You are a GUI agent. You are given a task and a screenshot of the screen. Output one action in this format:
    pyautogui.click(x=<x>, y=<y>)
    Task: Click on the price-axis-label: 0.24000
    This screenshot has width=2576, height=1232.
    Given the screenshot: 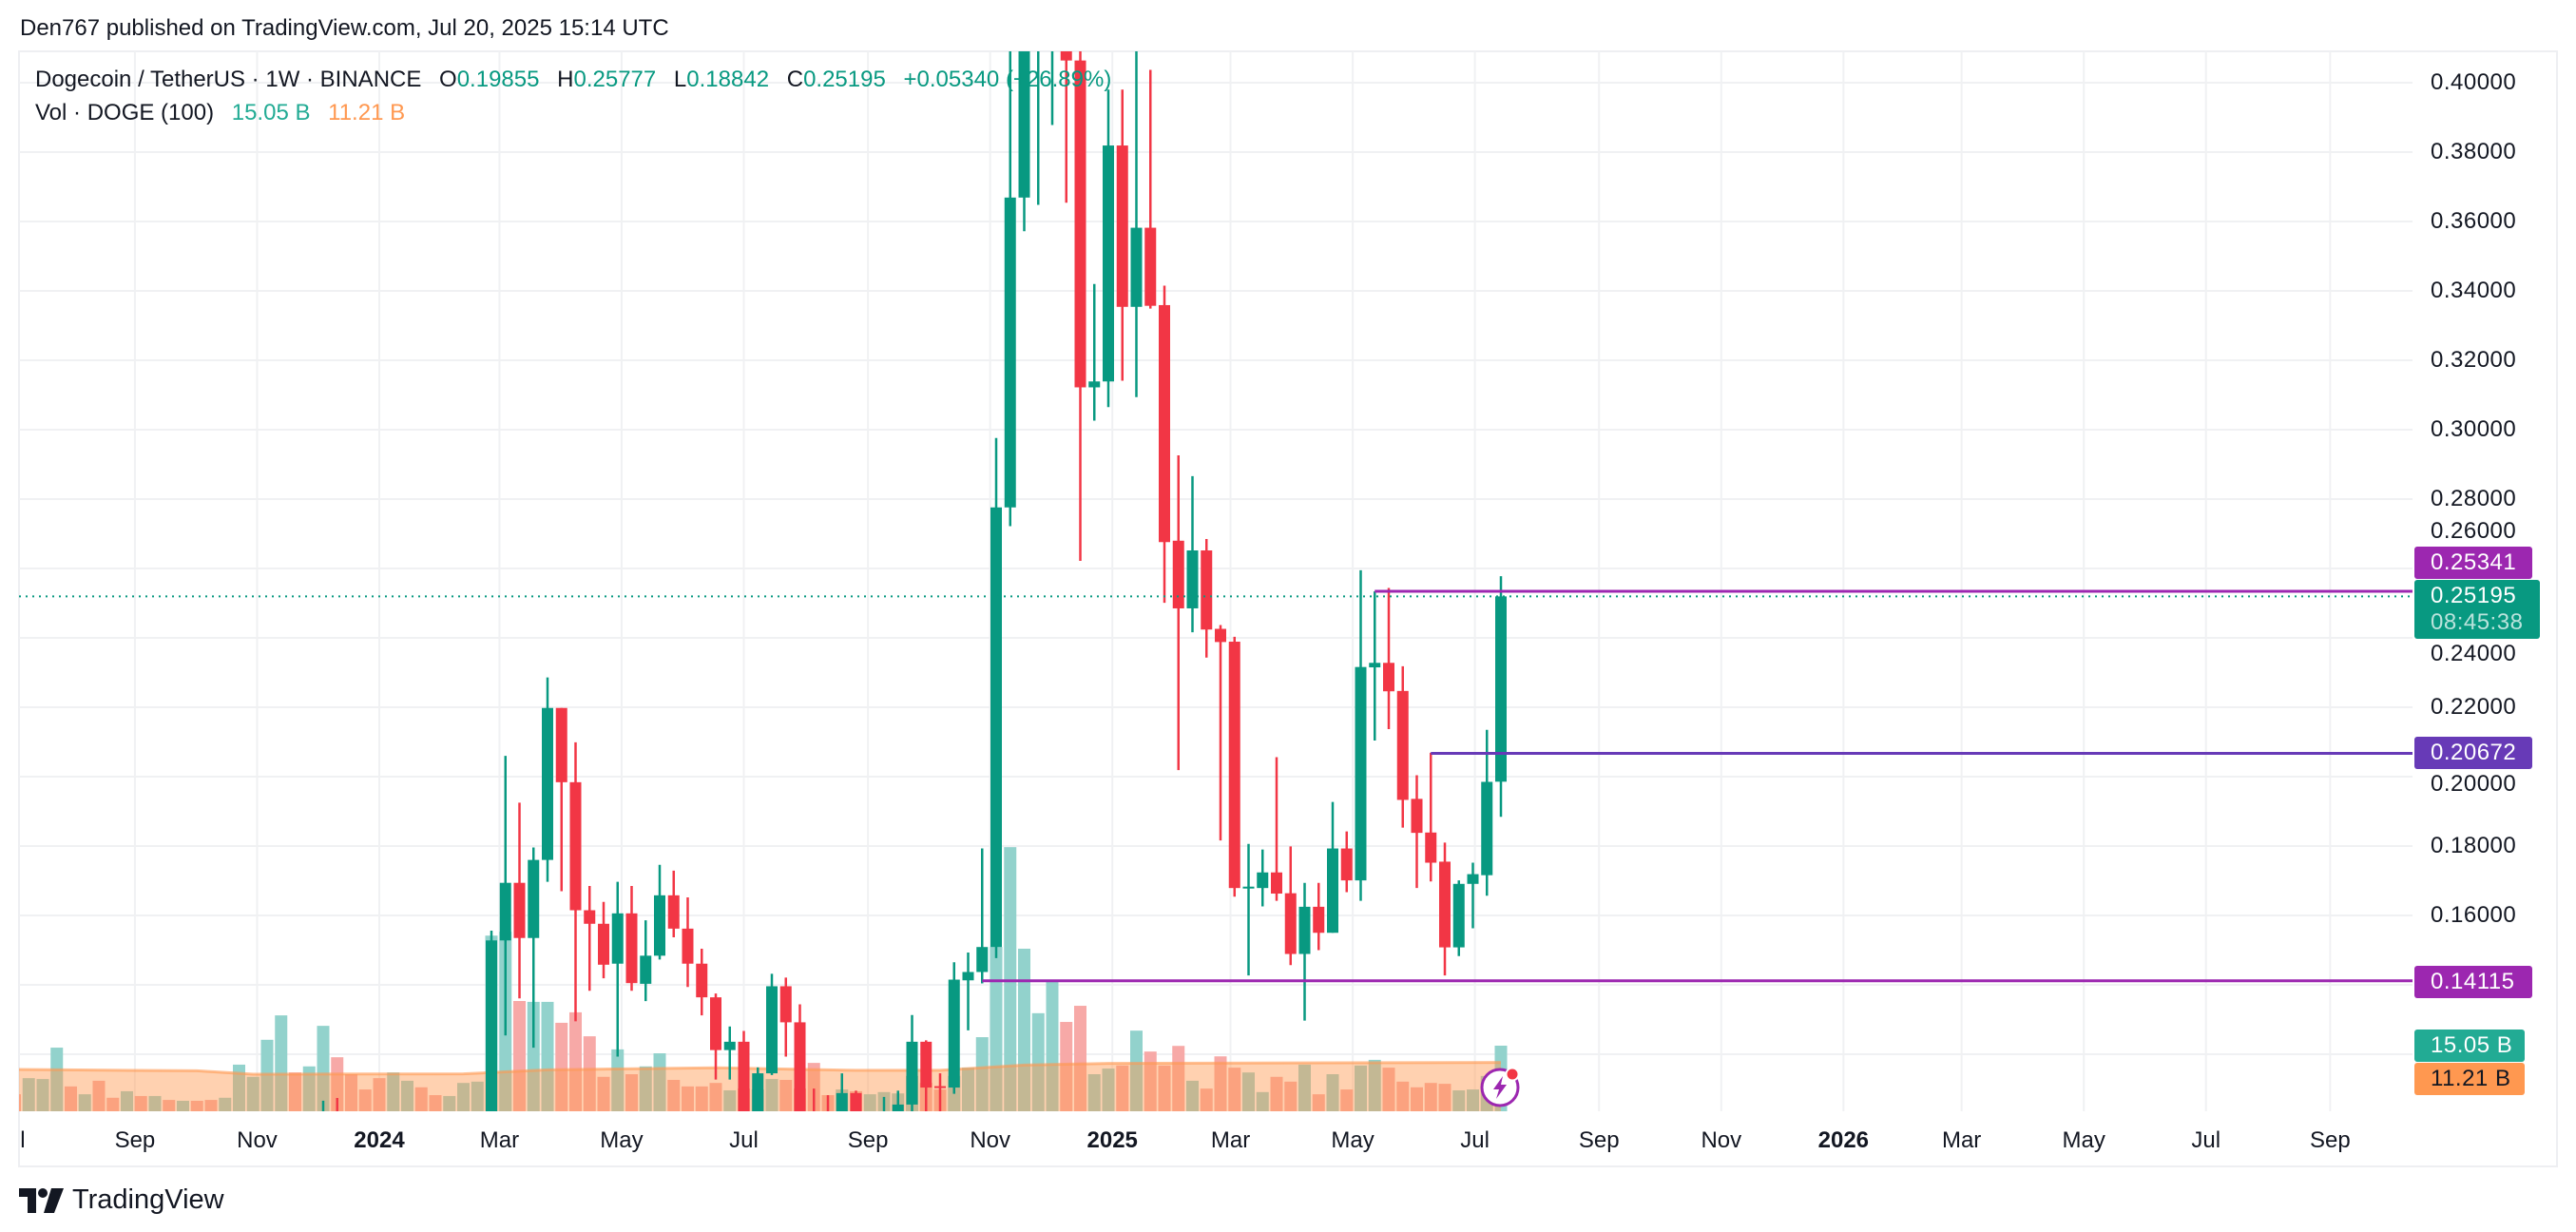 What is the action you would take?
    pyautogui.click(x=2474, y=654)
    